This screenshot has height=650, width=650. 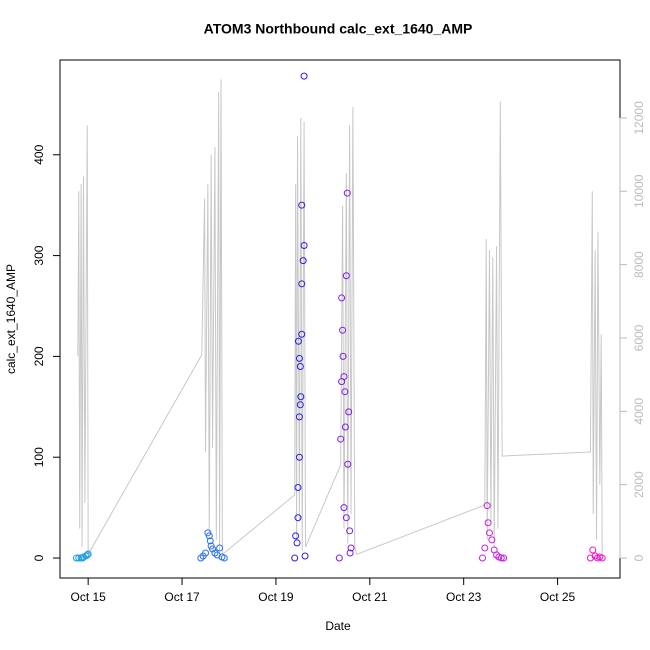 I want to click on y-tick-label: 300, so click(x=39, y=255).